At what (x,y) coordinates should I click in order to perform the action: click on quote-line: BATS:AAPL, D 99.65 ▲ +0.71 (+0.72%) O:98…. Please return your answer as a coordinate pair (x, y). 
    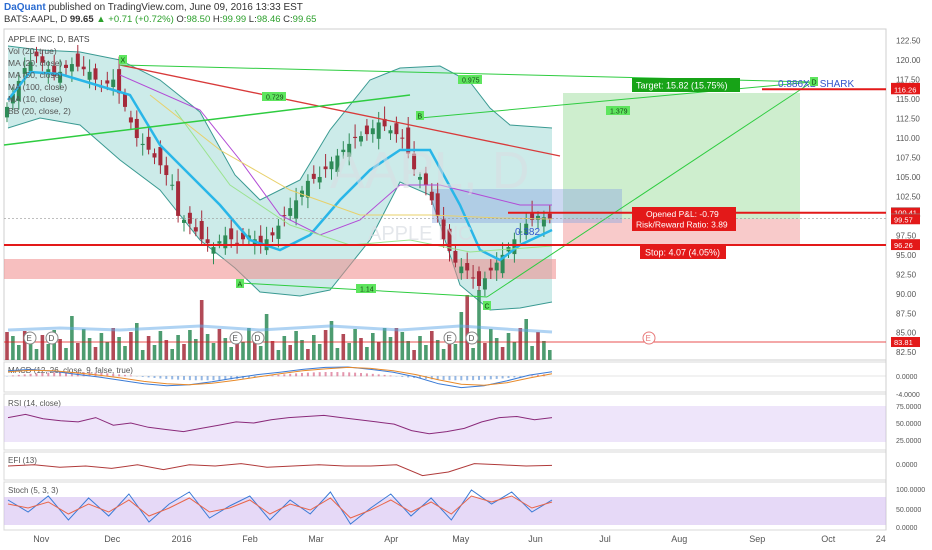
    Looking at the image, I should click on (160, 19).